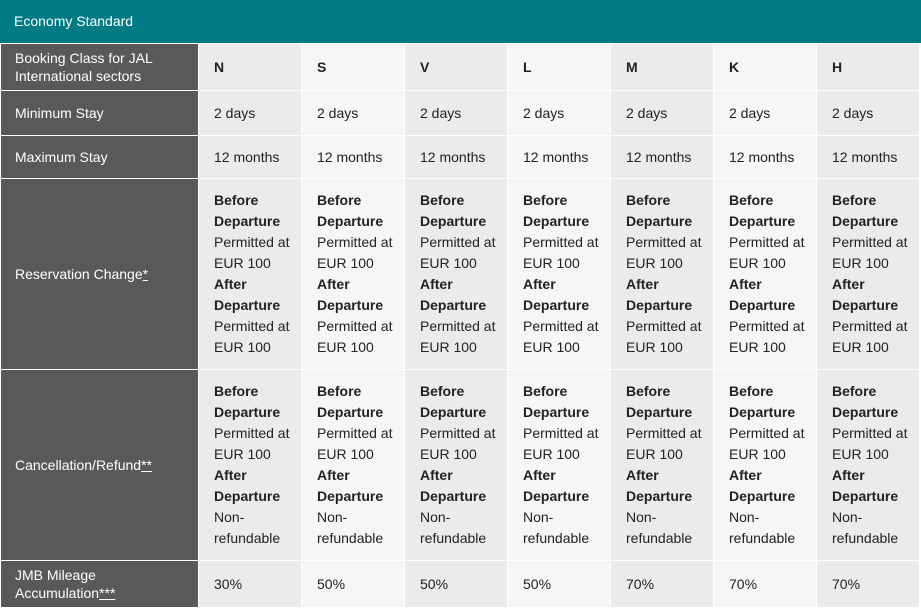 This screenshot has height=610, width=921. Describe the element at coordinates (107, 593) in the screenshot. I see `footnote-link: ***` at that location.